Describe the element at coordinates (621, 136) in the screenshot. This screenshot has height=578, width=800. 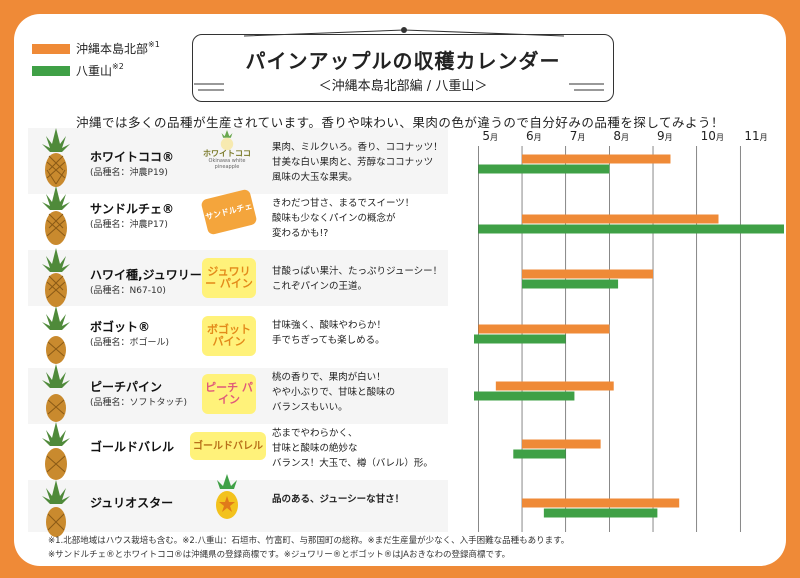
I see `month-tick-label: 8月` at that location.